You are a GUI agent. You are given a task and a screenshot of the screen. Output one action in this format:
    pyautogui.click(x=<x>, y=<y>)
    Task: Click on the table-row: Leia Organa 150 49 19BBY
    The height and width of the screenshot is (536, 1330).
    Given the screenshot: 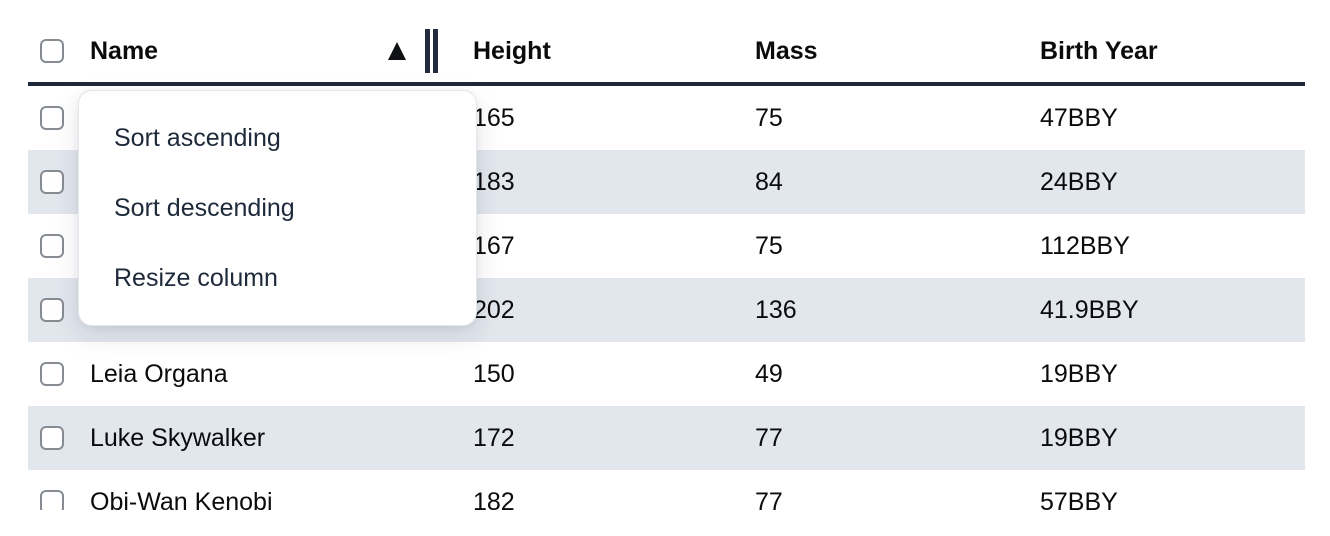 What is the action you would take?
    pyautogui.click(x=666, y=374)
    